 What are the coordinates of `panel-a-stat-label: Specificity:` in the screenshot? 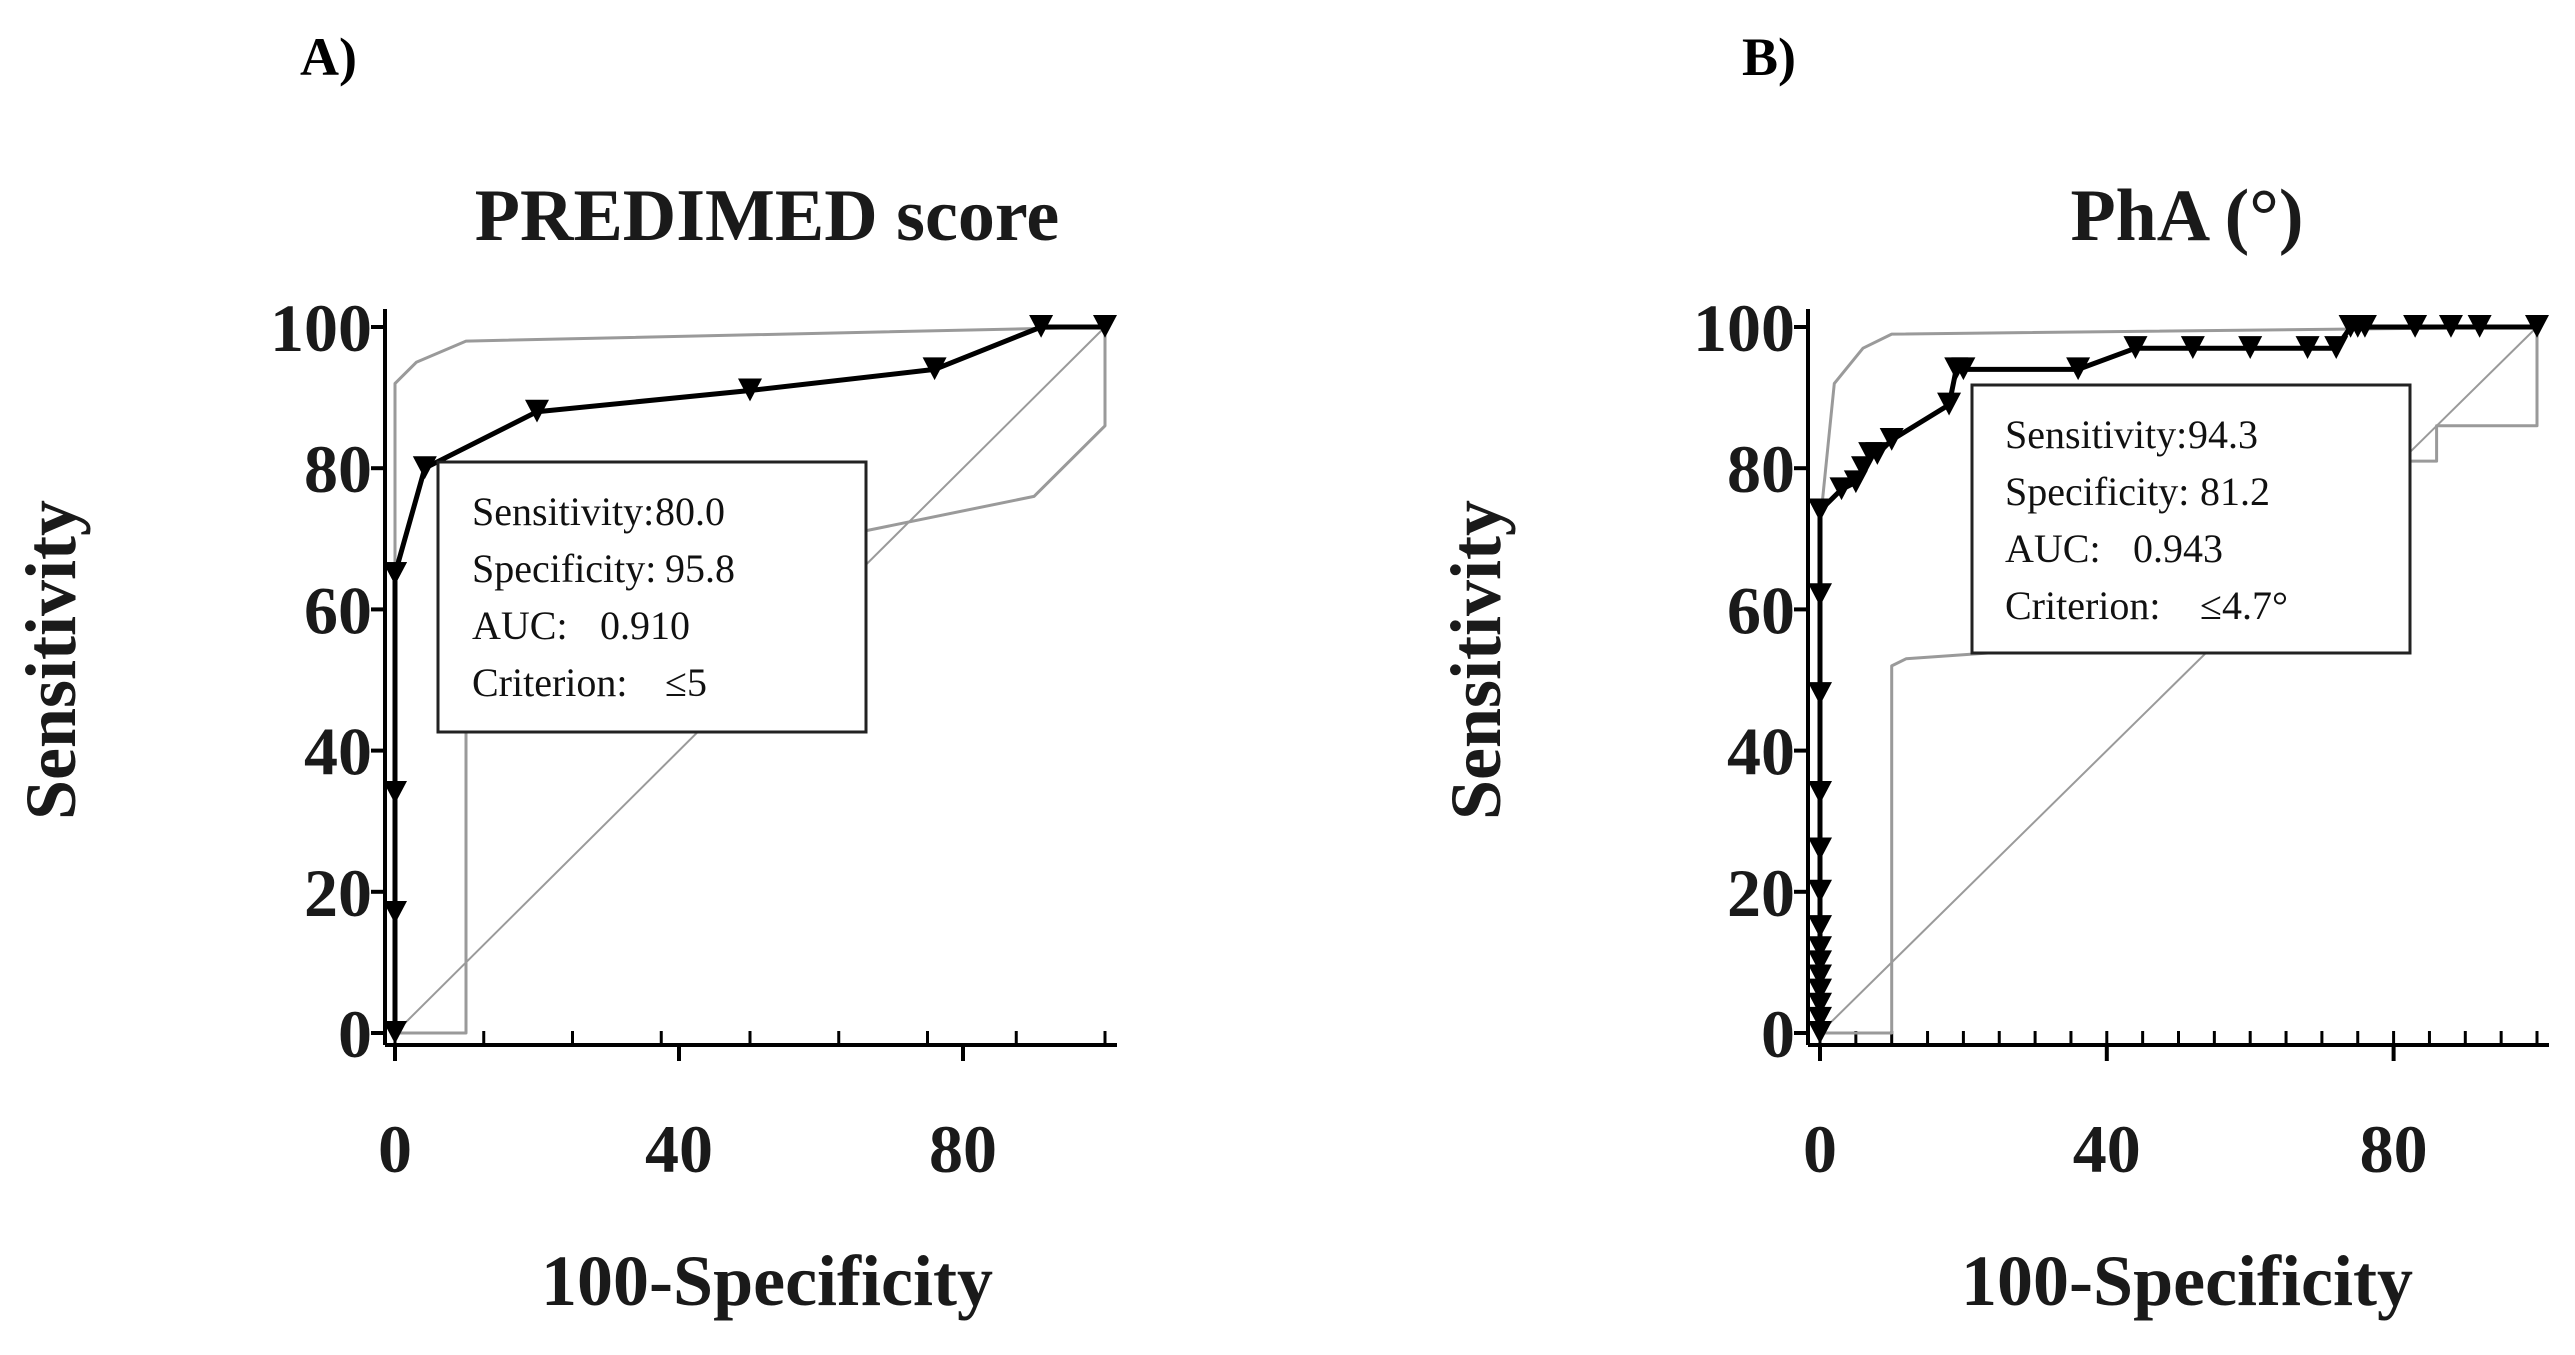 It's located at (564, 568).